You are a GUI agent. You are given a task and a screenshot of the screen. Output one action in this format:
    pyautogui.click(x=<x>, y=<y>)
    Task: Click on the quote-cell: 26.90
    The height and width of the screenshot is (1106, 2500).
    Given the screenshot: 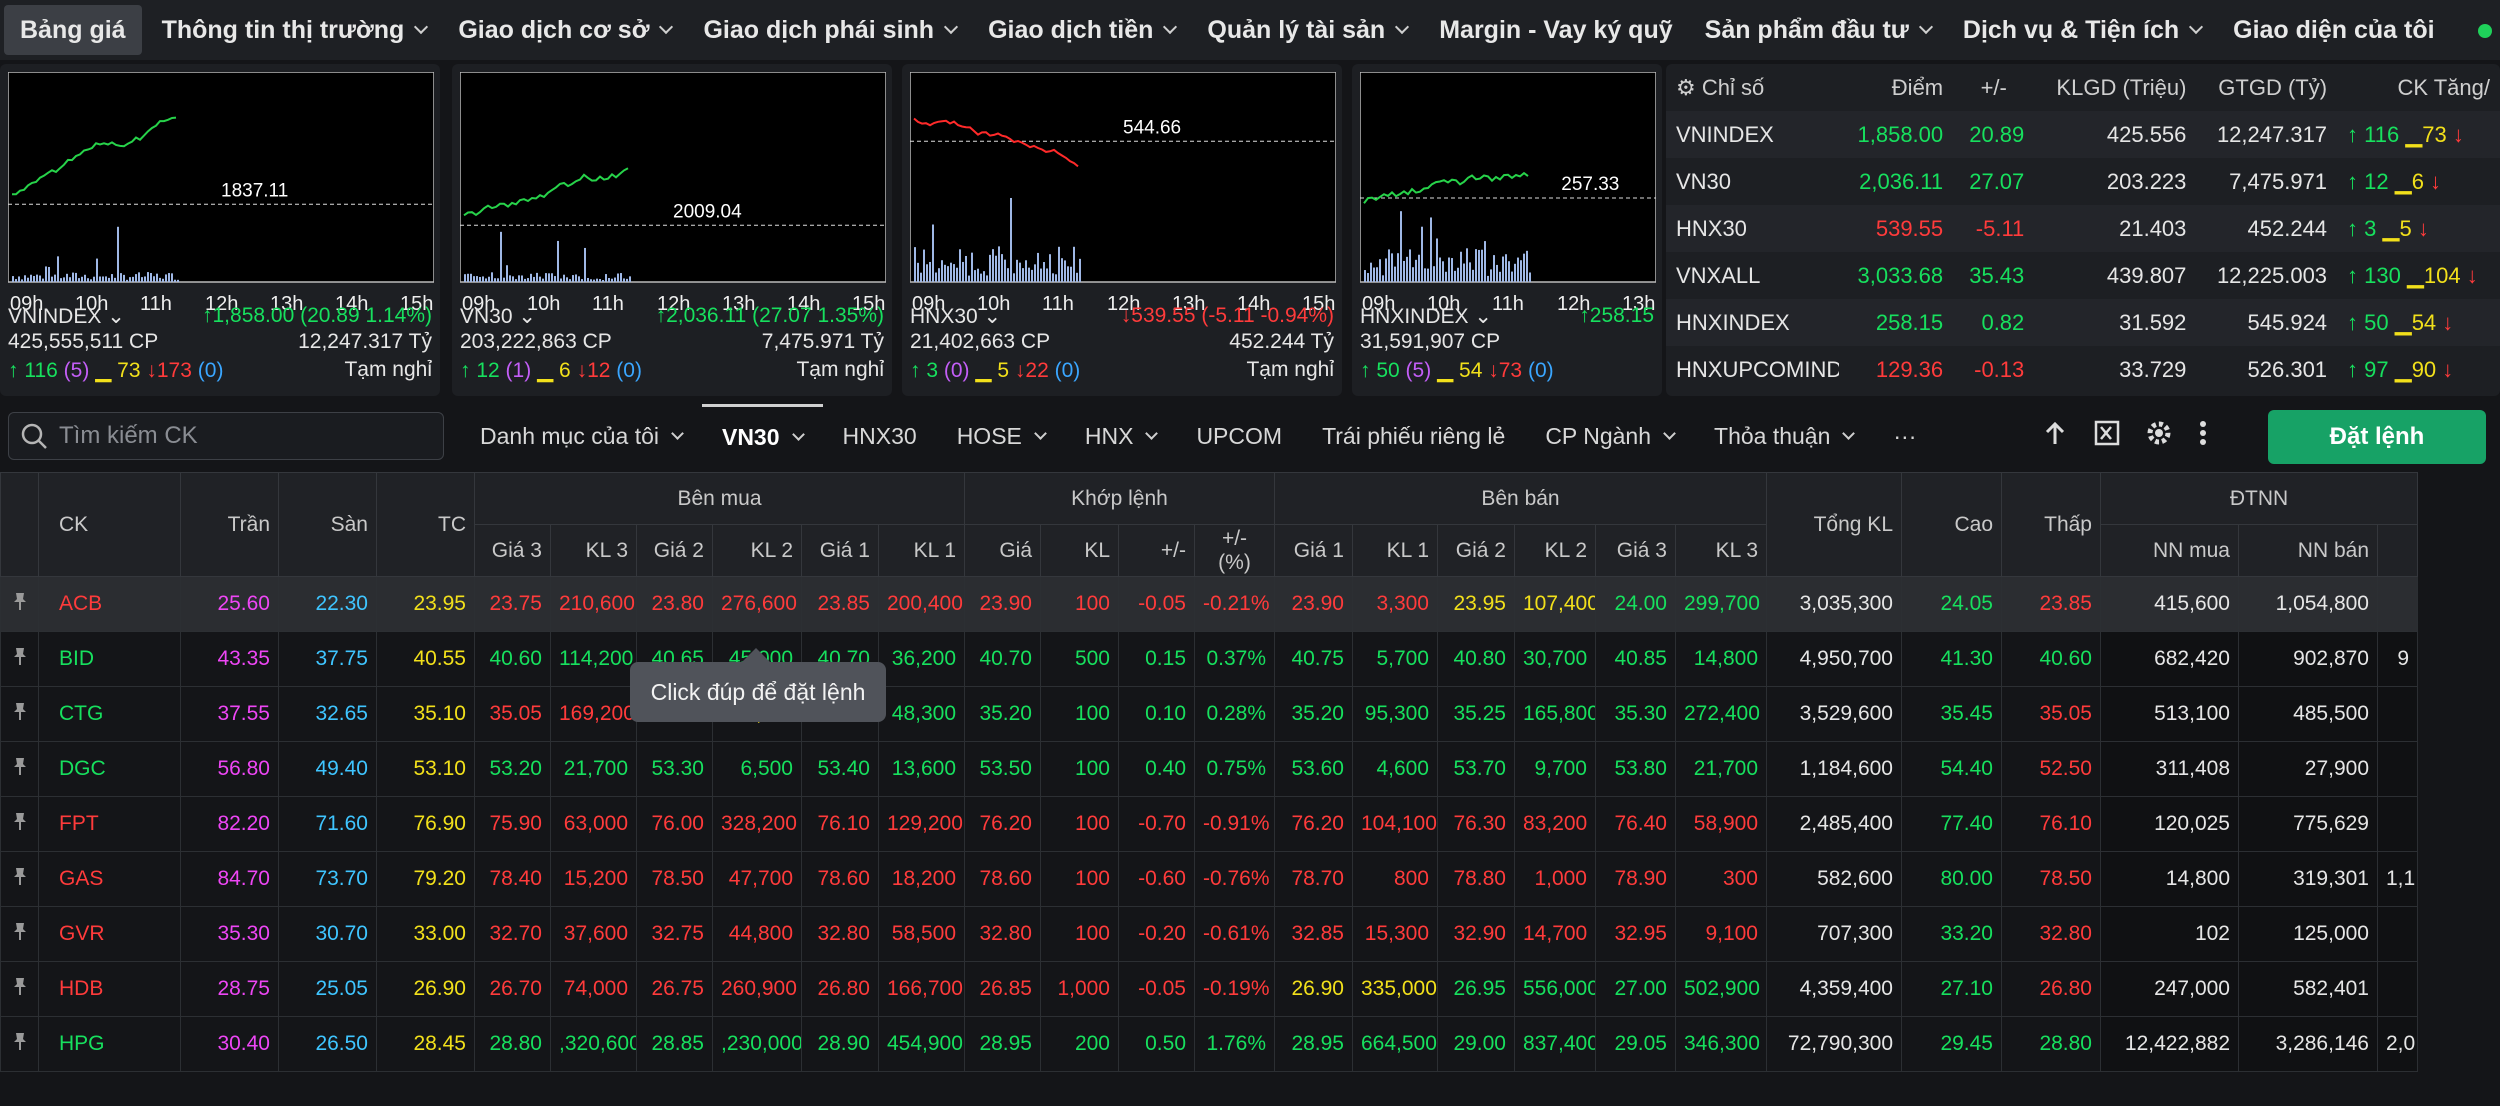 What is the action you would take?
    pyautogui.click(x=1313, y=989)
    